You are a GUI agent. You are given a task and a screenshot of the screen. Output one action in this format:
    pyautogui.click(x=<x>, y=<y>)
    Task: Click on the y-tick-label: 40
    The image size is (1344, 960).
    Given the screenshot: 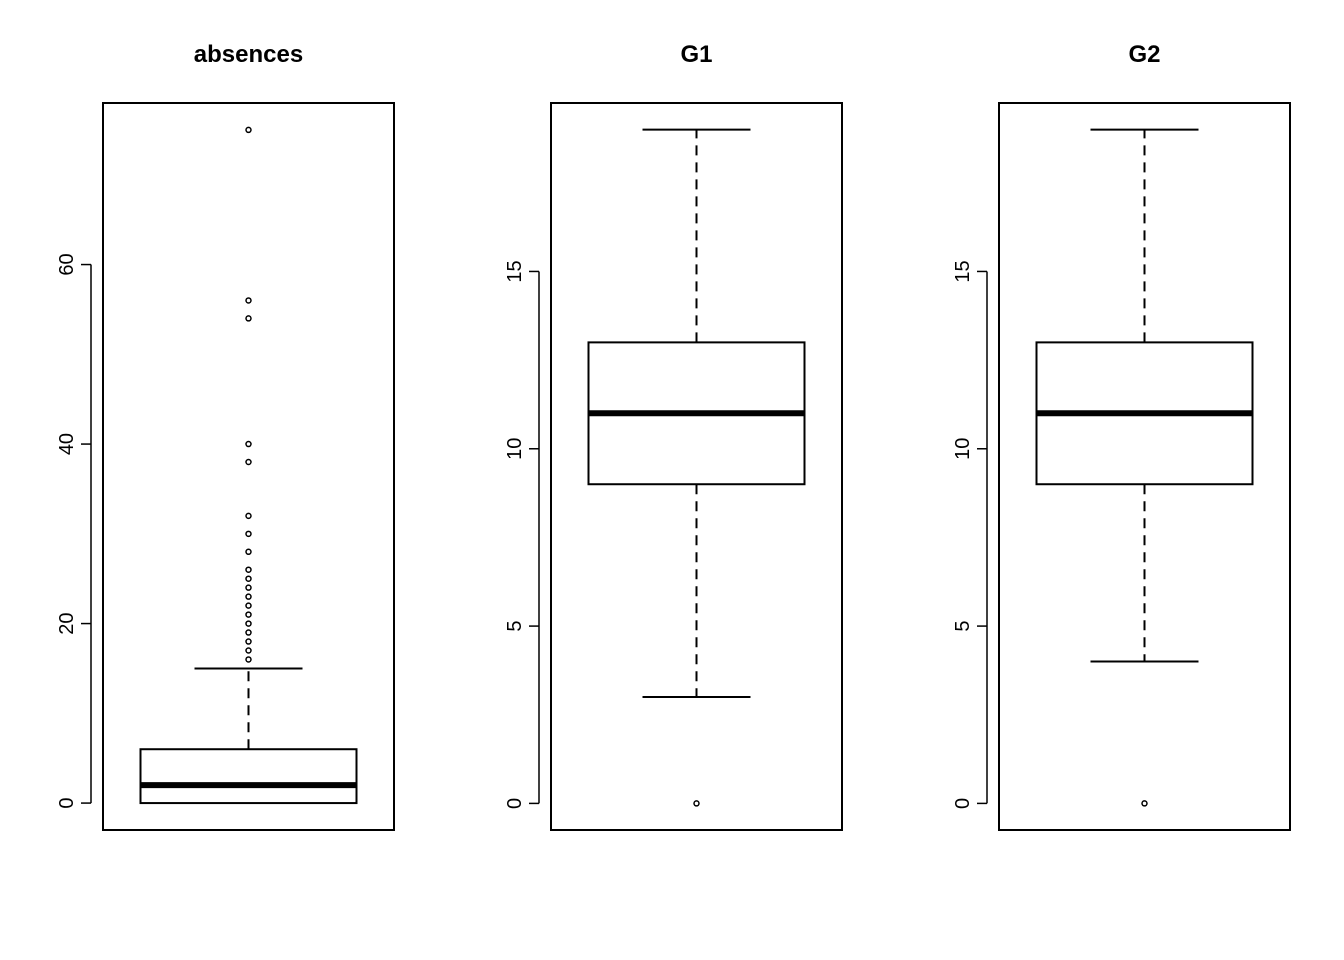 What is the action you would take?
    pyautogui.click(x=67, y=444)
    